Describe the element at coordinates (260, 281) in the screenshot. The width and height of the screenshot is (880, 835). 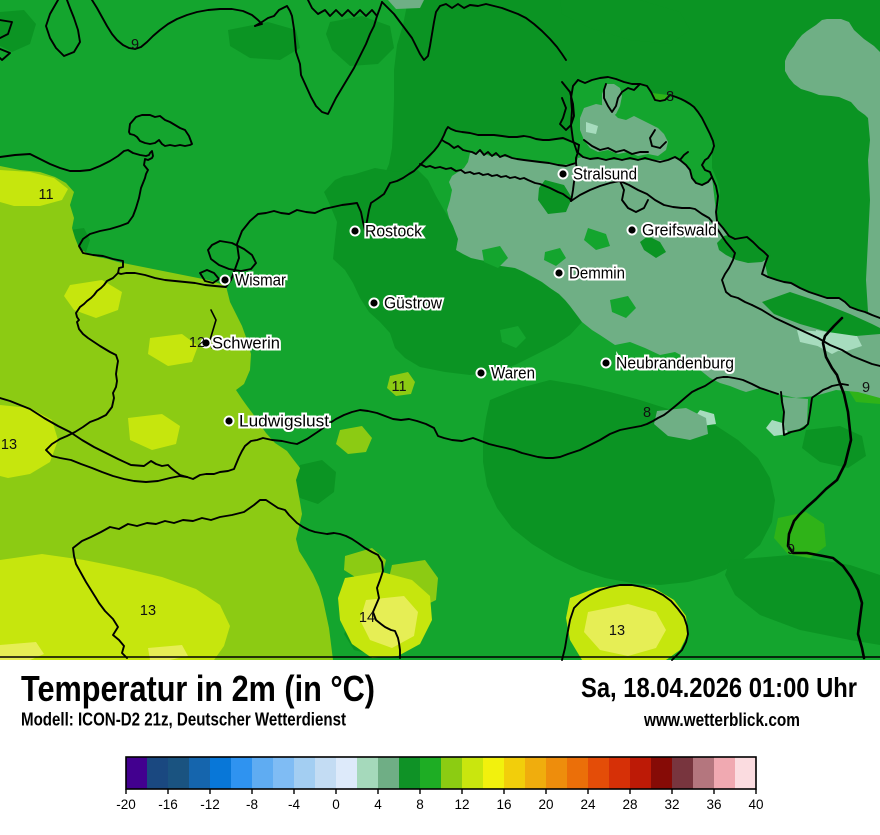
I see `svg-text: Wismar` at that location.